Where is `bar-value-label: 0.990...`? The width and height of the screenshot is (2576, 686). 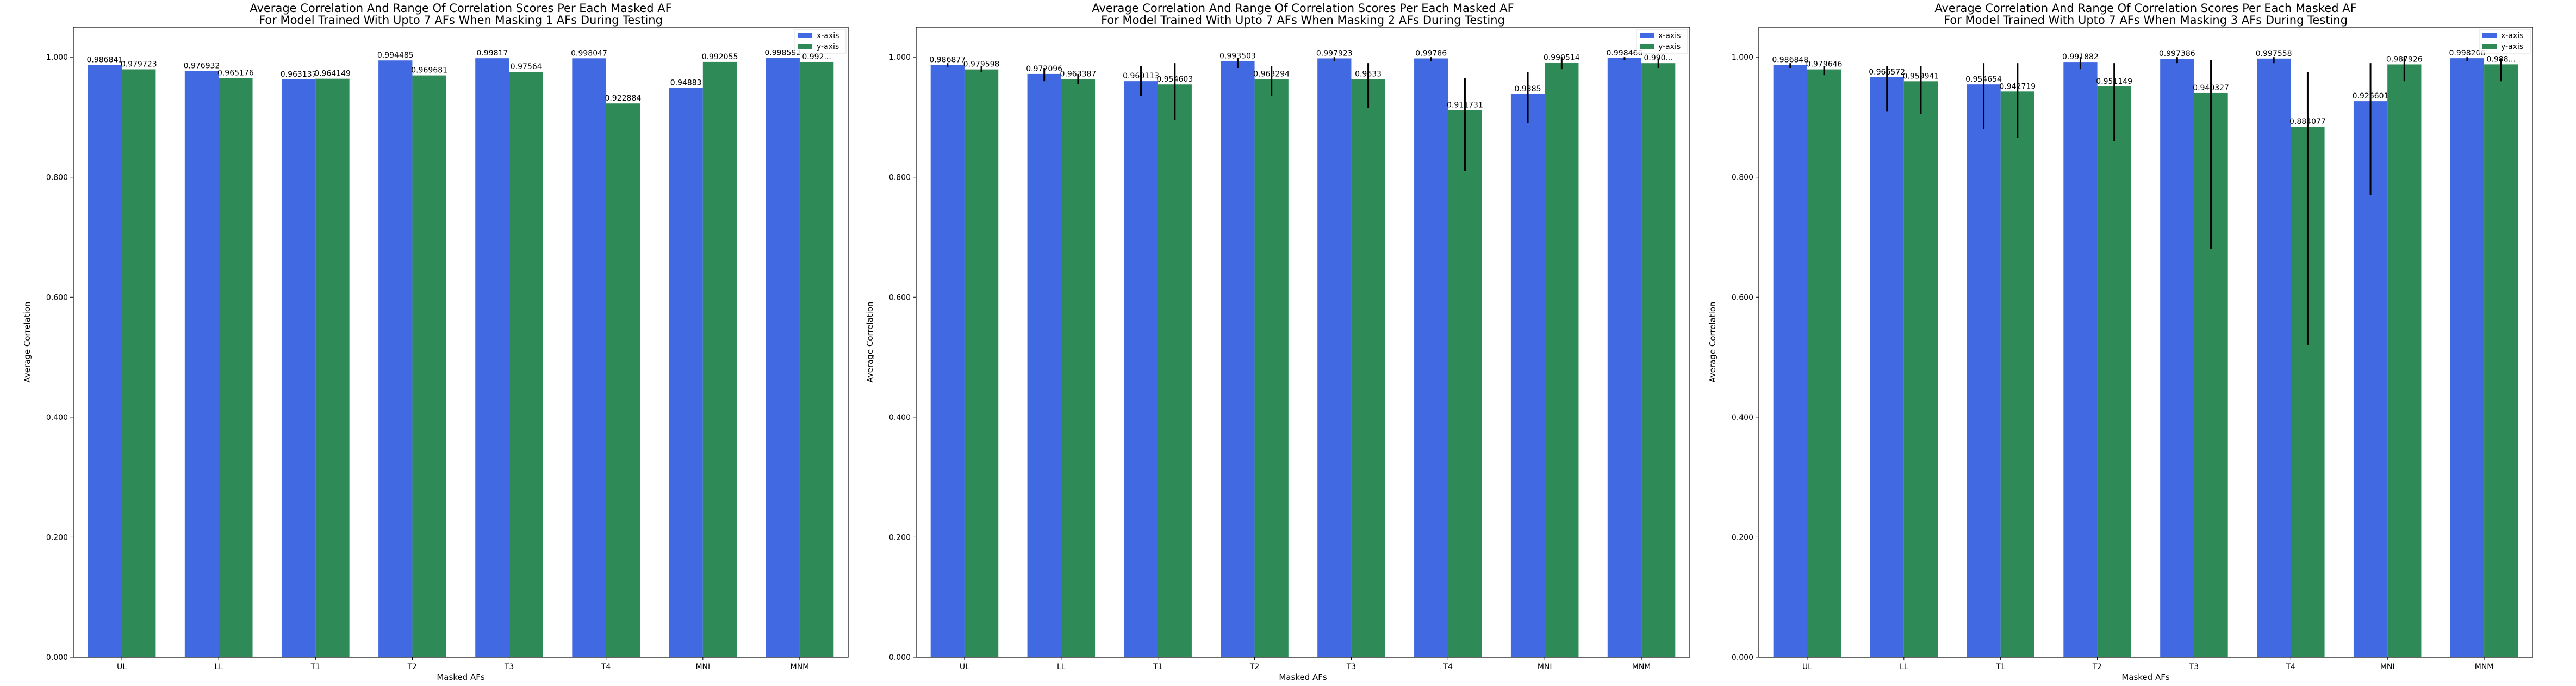
bar-value-label: 0.990... is located at coordinates (1658, 58).